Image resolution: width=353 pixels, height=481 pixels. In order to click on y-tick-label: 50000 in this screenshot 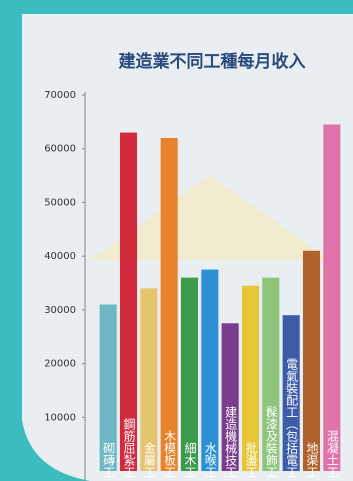, I will do `click(60, 202)`.